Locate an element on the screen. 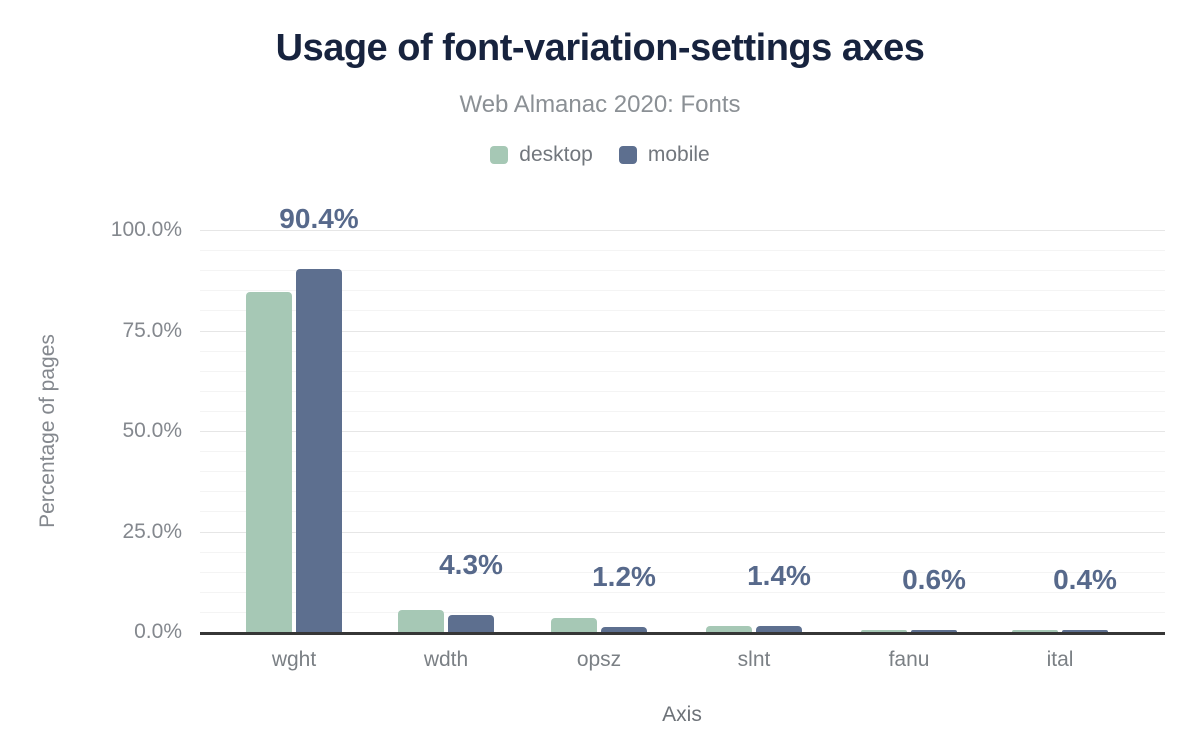 Image resolution: width=1200 pixels, height=742 pixels. legend-item-desktop: desktop is located at coordinates (541, 155).